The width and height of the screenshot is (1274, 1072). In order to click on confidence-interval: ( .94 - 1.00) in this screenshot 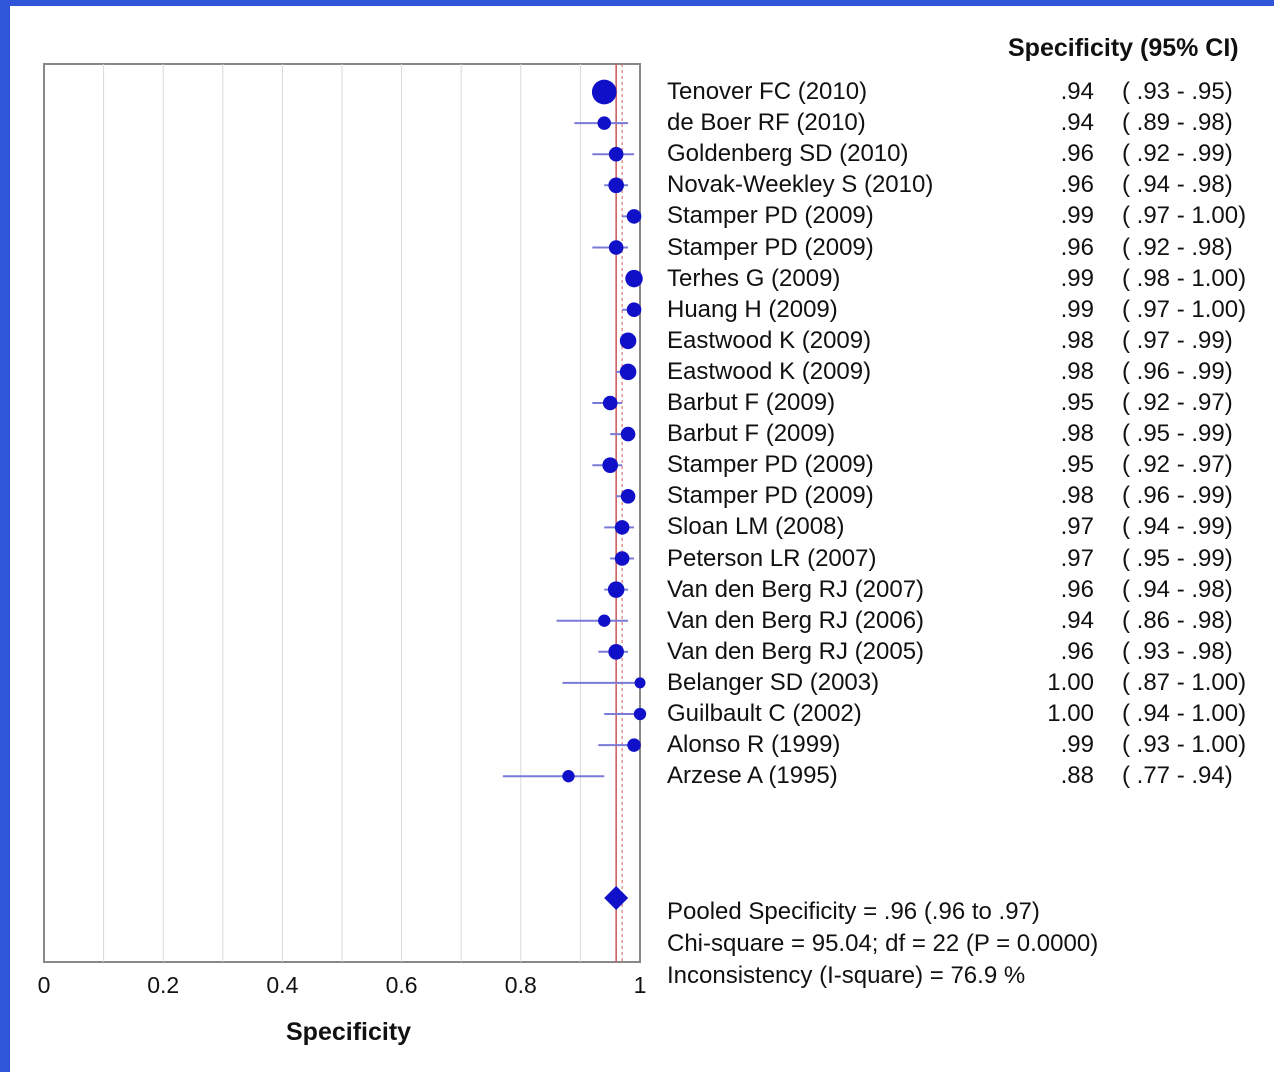, I will do `click(1184, 713)`.